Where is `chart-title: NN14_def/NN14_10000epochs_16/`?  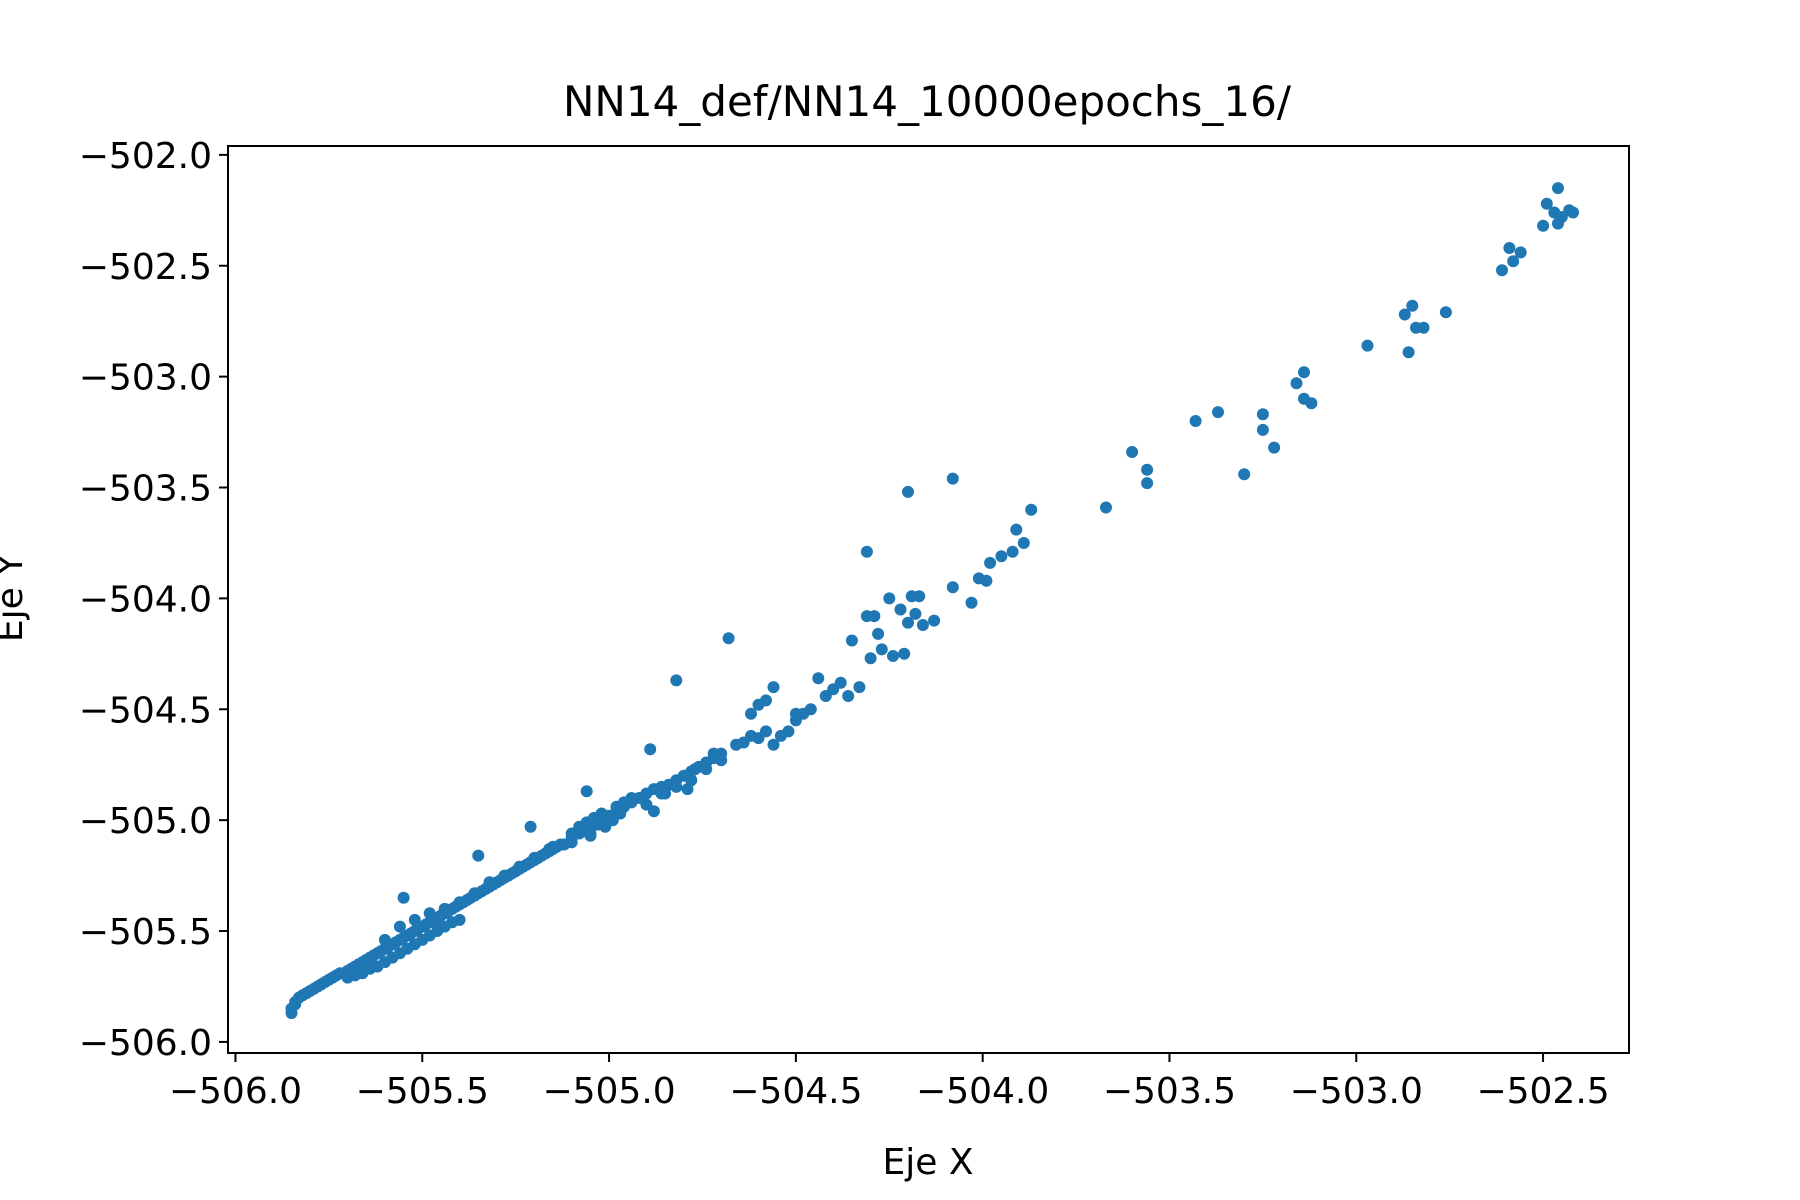 chart-title: NN14_def/NN14_10000epochs_16/ is located at coordinates (927, 101).